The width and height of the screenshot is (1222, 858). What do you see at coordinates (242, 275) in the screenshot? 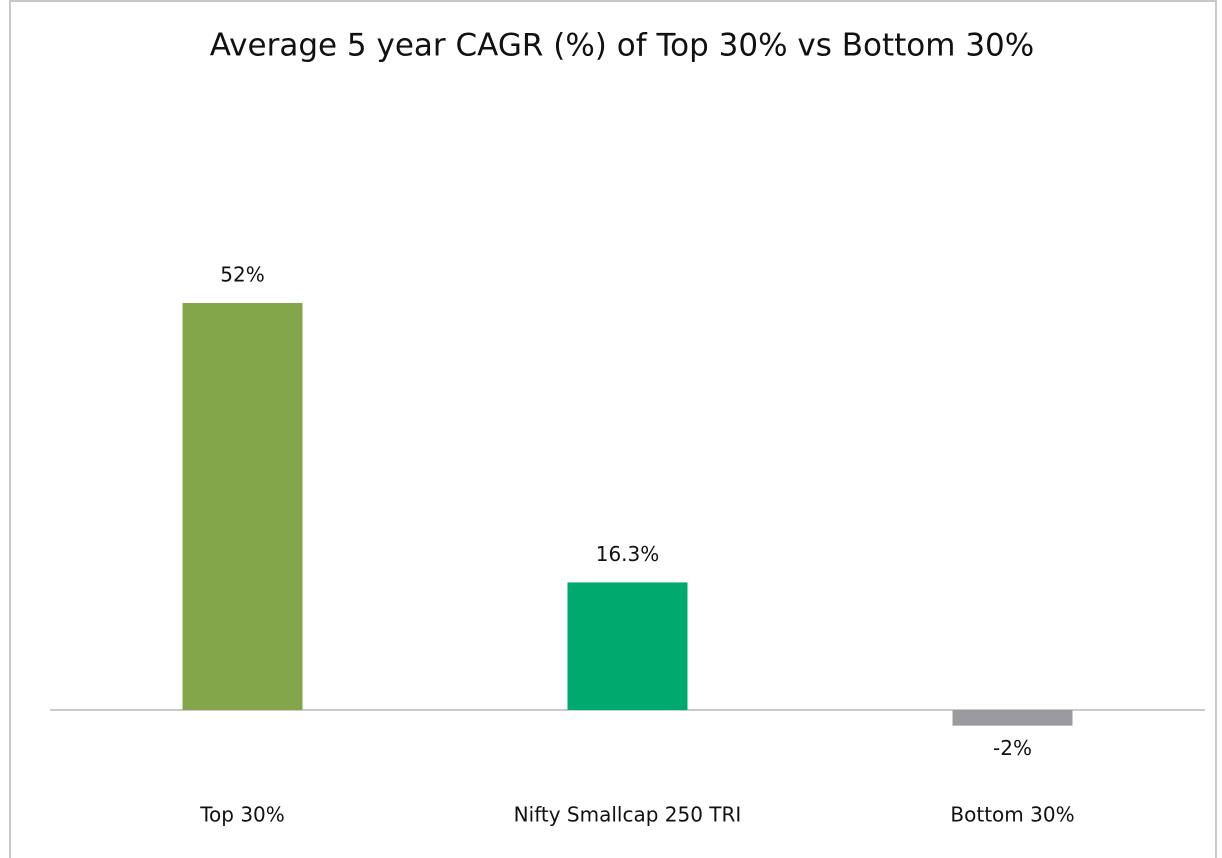
I see `value-label: 52%` at bounding box center [242, 275].